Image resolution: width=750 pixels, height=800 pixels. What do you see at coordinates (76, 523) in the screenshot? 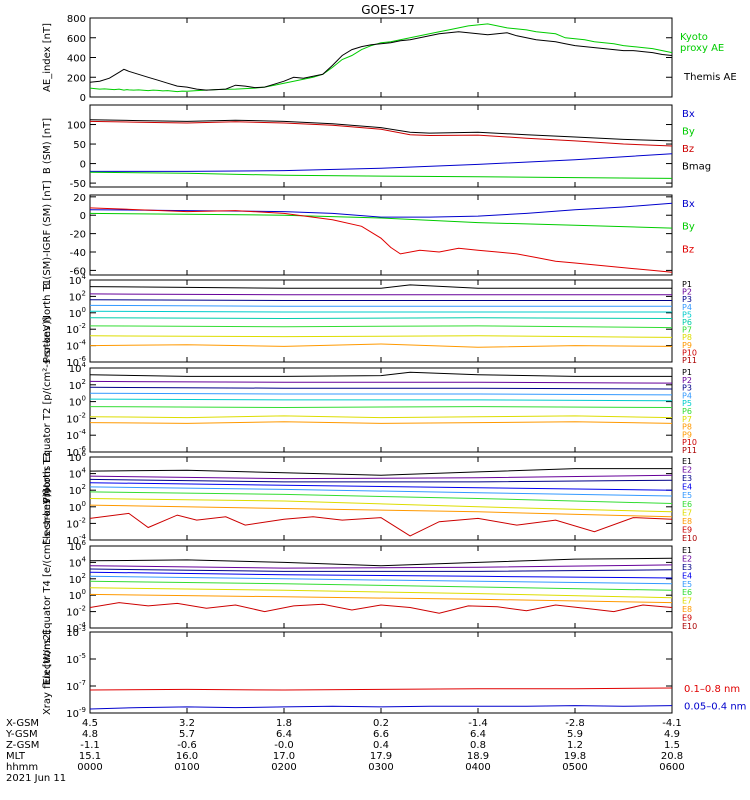
I see `y-tick-label: 10⁻²` at bounding box center [76, 523].